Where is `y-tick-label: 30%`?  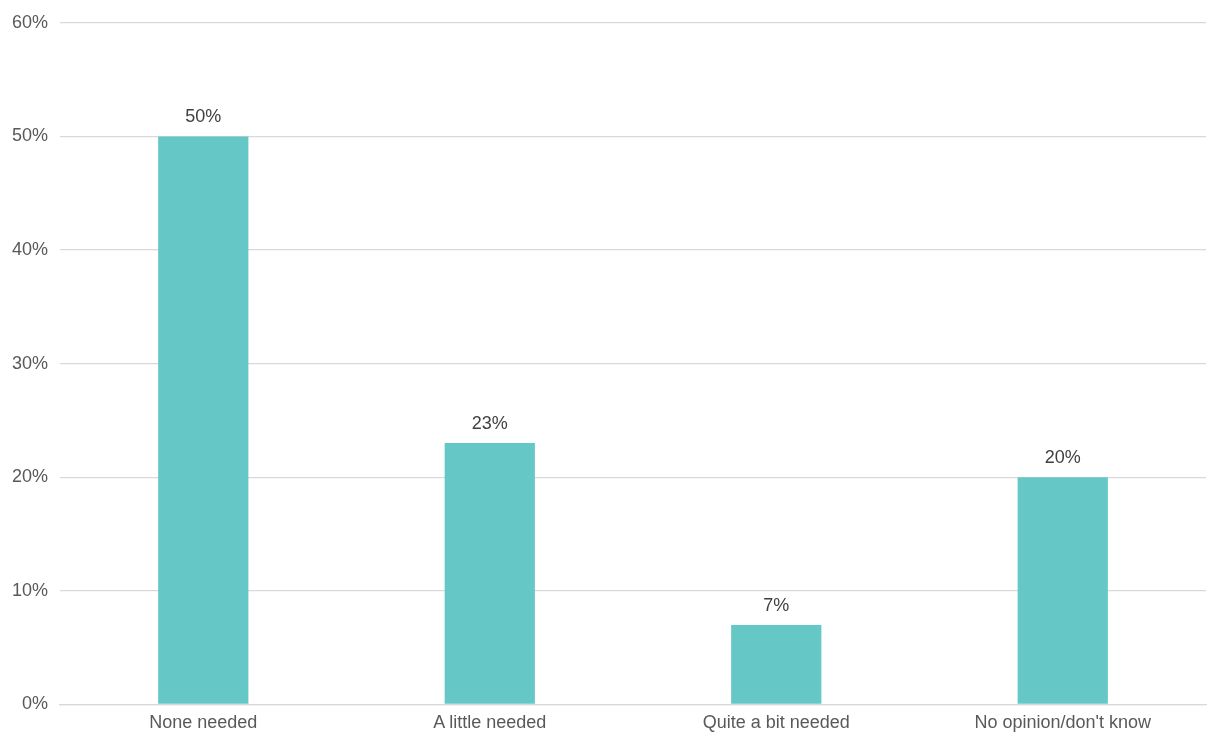 y-tick-label: 30% is located at coordinates (30, 362).